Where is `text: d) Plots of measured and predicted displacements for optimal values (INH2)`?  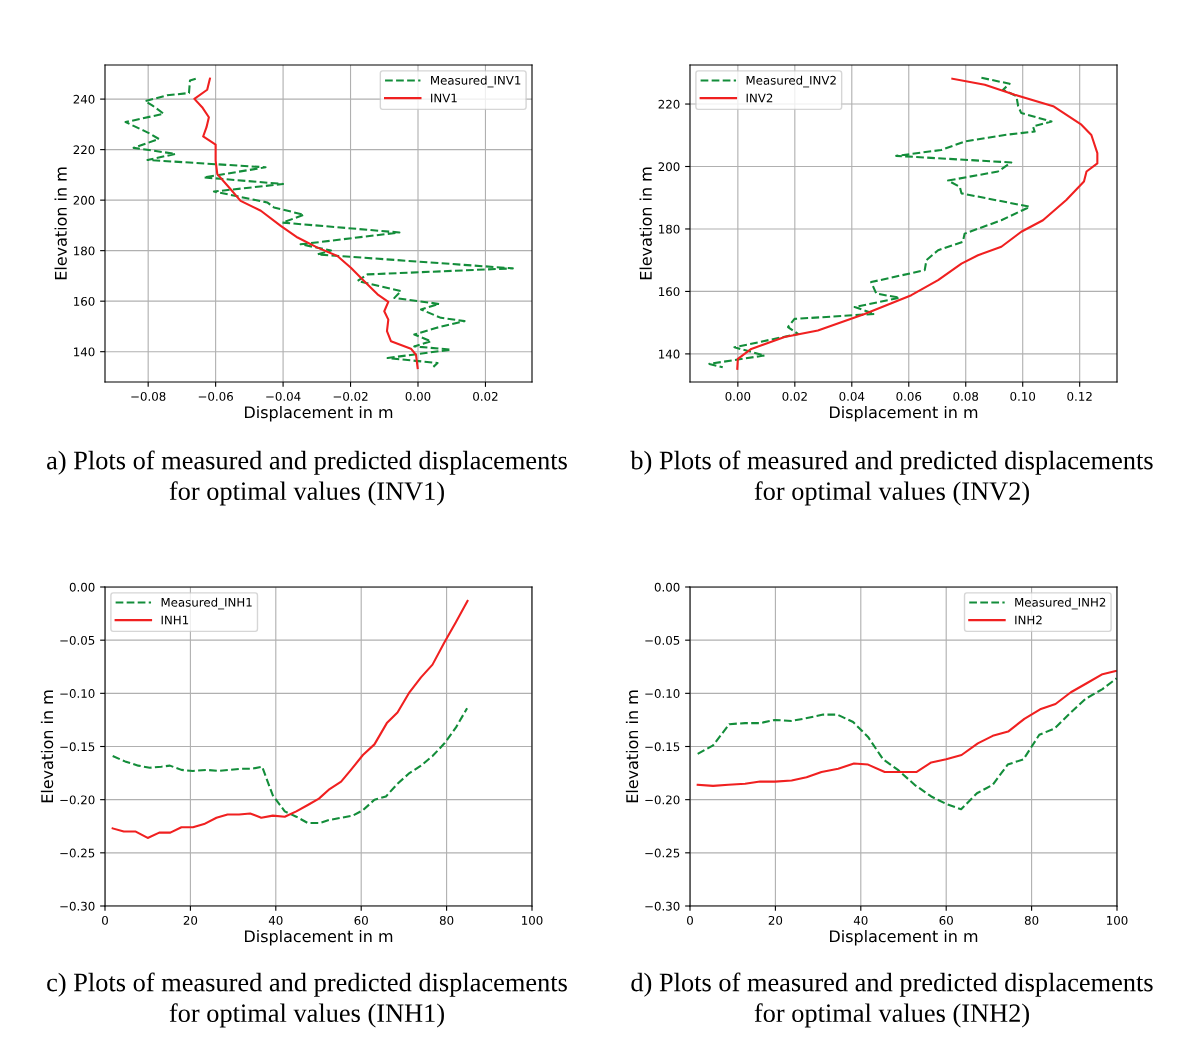
text: d) Plots of measured and predicted displacements for optimal values (INH2) is located at coordinates (892, 1000).